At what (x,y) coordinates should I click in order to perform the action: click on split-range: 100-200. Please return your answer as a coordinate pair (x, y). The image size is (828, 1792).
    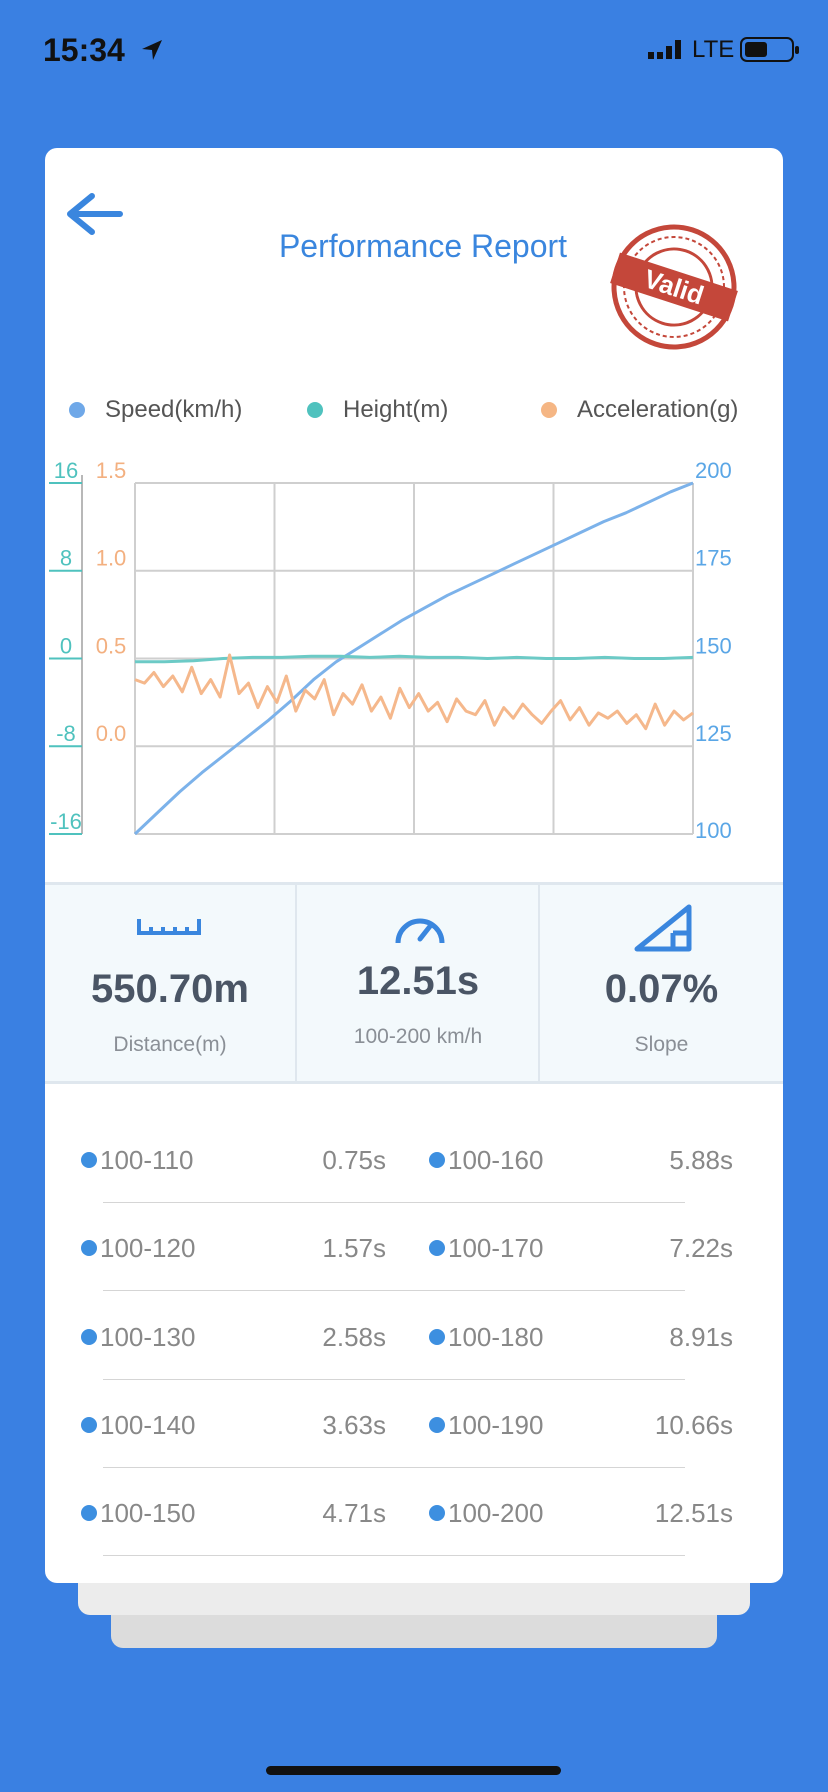
    Looking at the image, I should click on (496, 1513).